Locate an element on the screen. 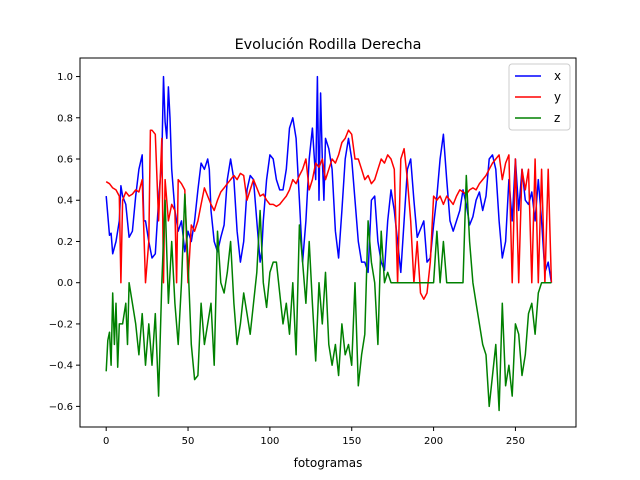  y-tick-label: −0.2 is located at coordinates (61, 324).